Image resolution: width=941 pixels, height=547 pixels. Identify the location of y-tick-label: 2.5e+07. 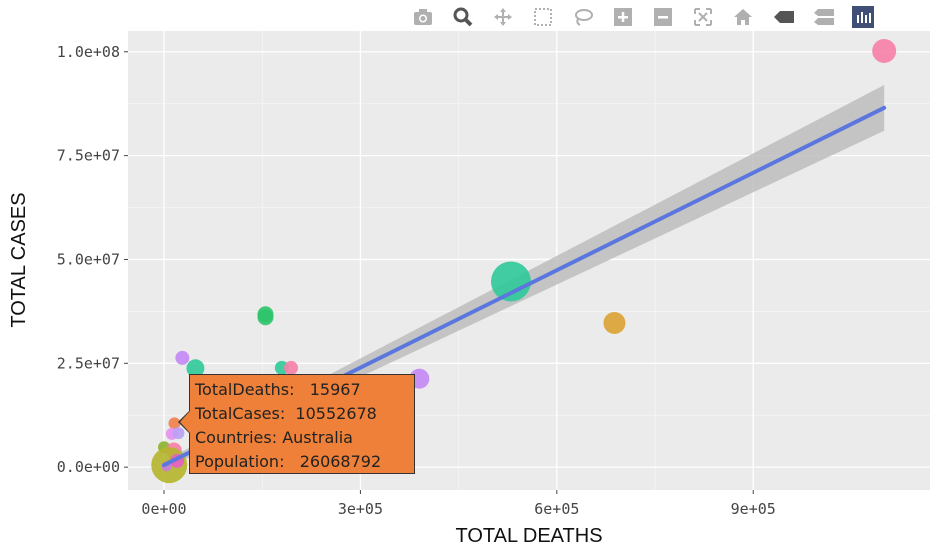
(88, 363).